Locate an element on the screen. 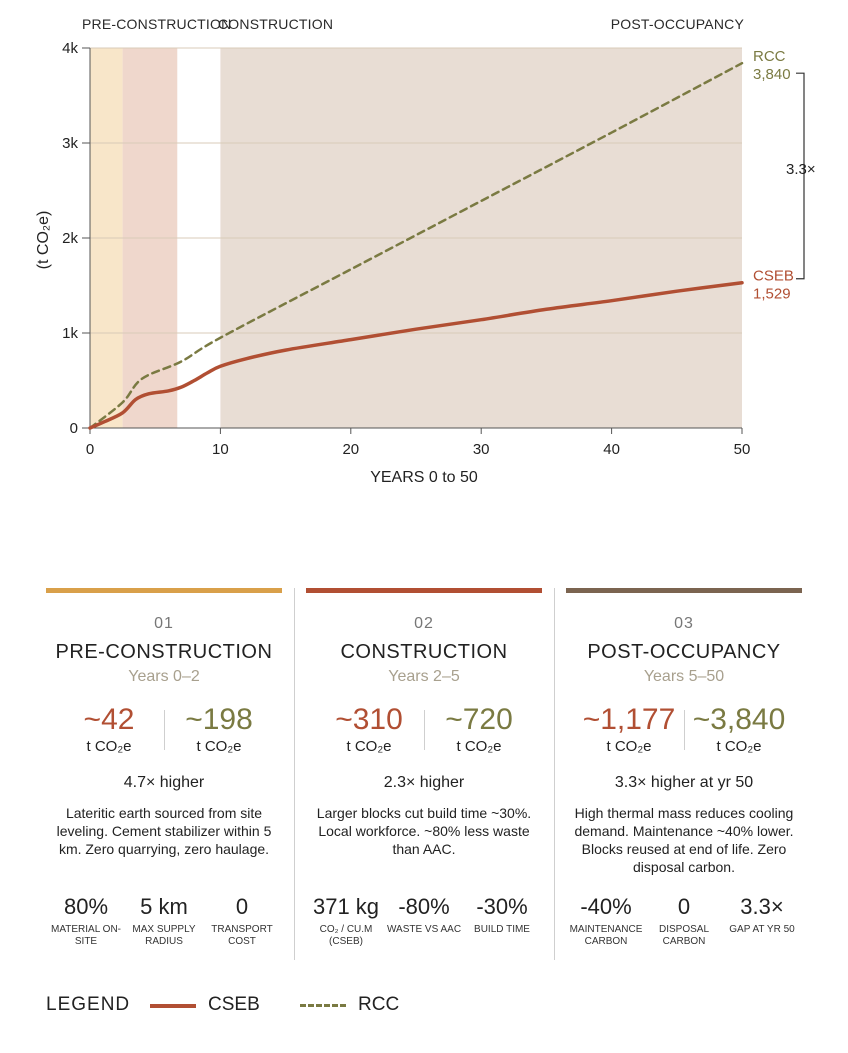 The height and width of the screenshot is (1053, 848). x-tick-label: 50 is located at coordinates (742, 449).